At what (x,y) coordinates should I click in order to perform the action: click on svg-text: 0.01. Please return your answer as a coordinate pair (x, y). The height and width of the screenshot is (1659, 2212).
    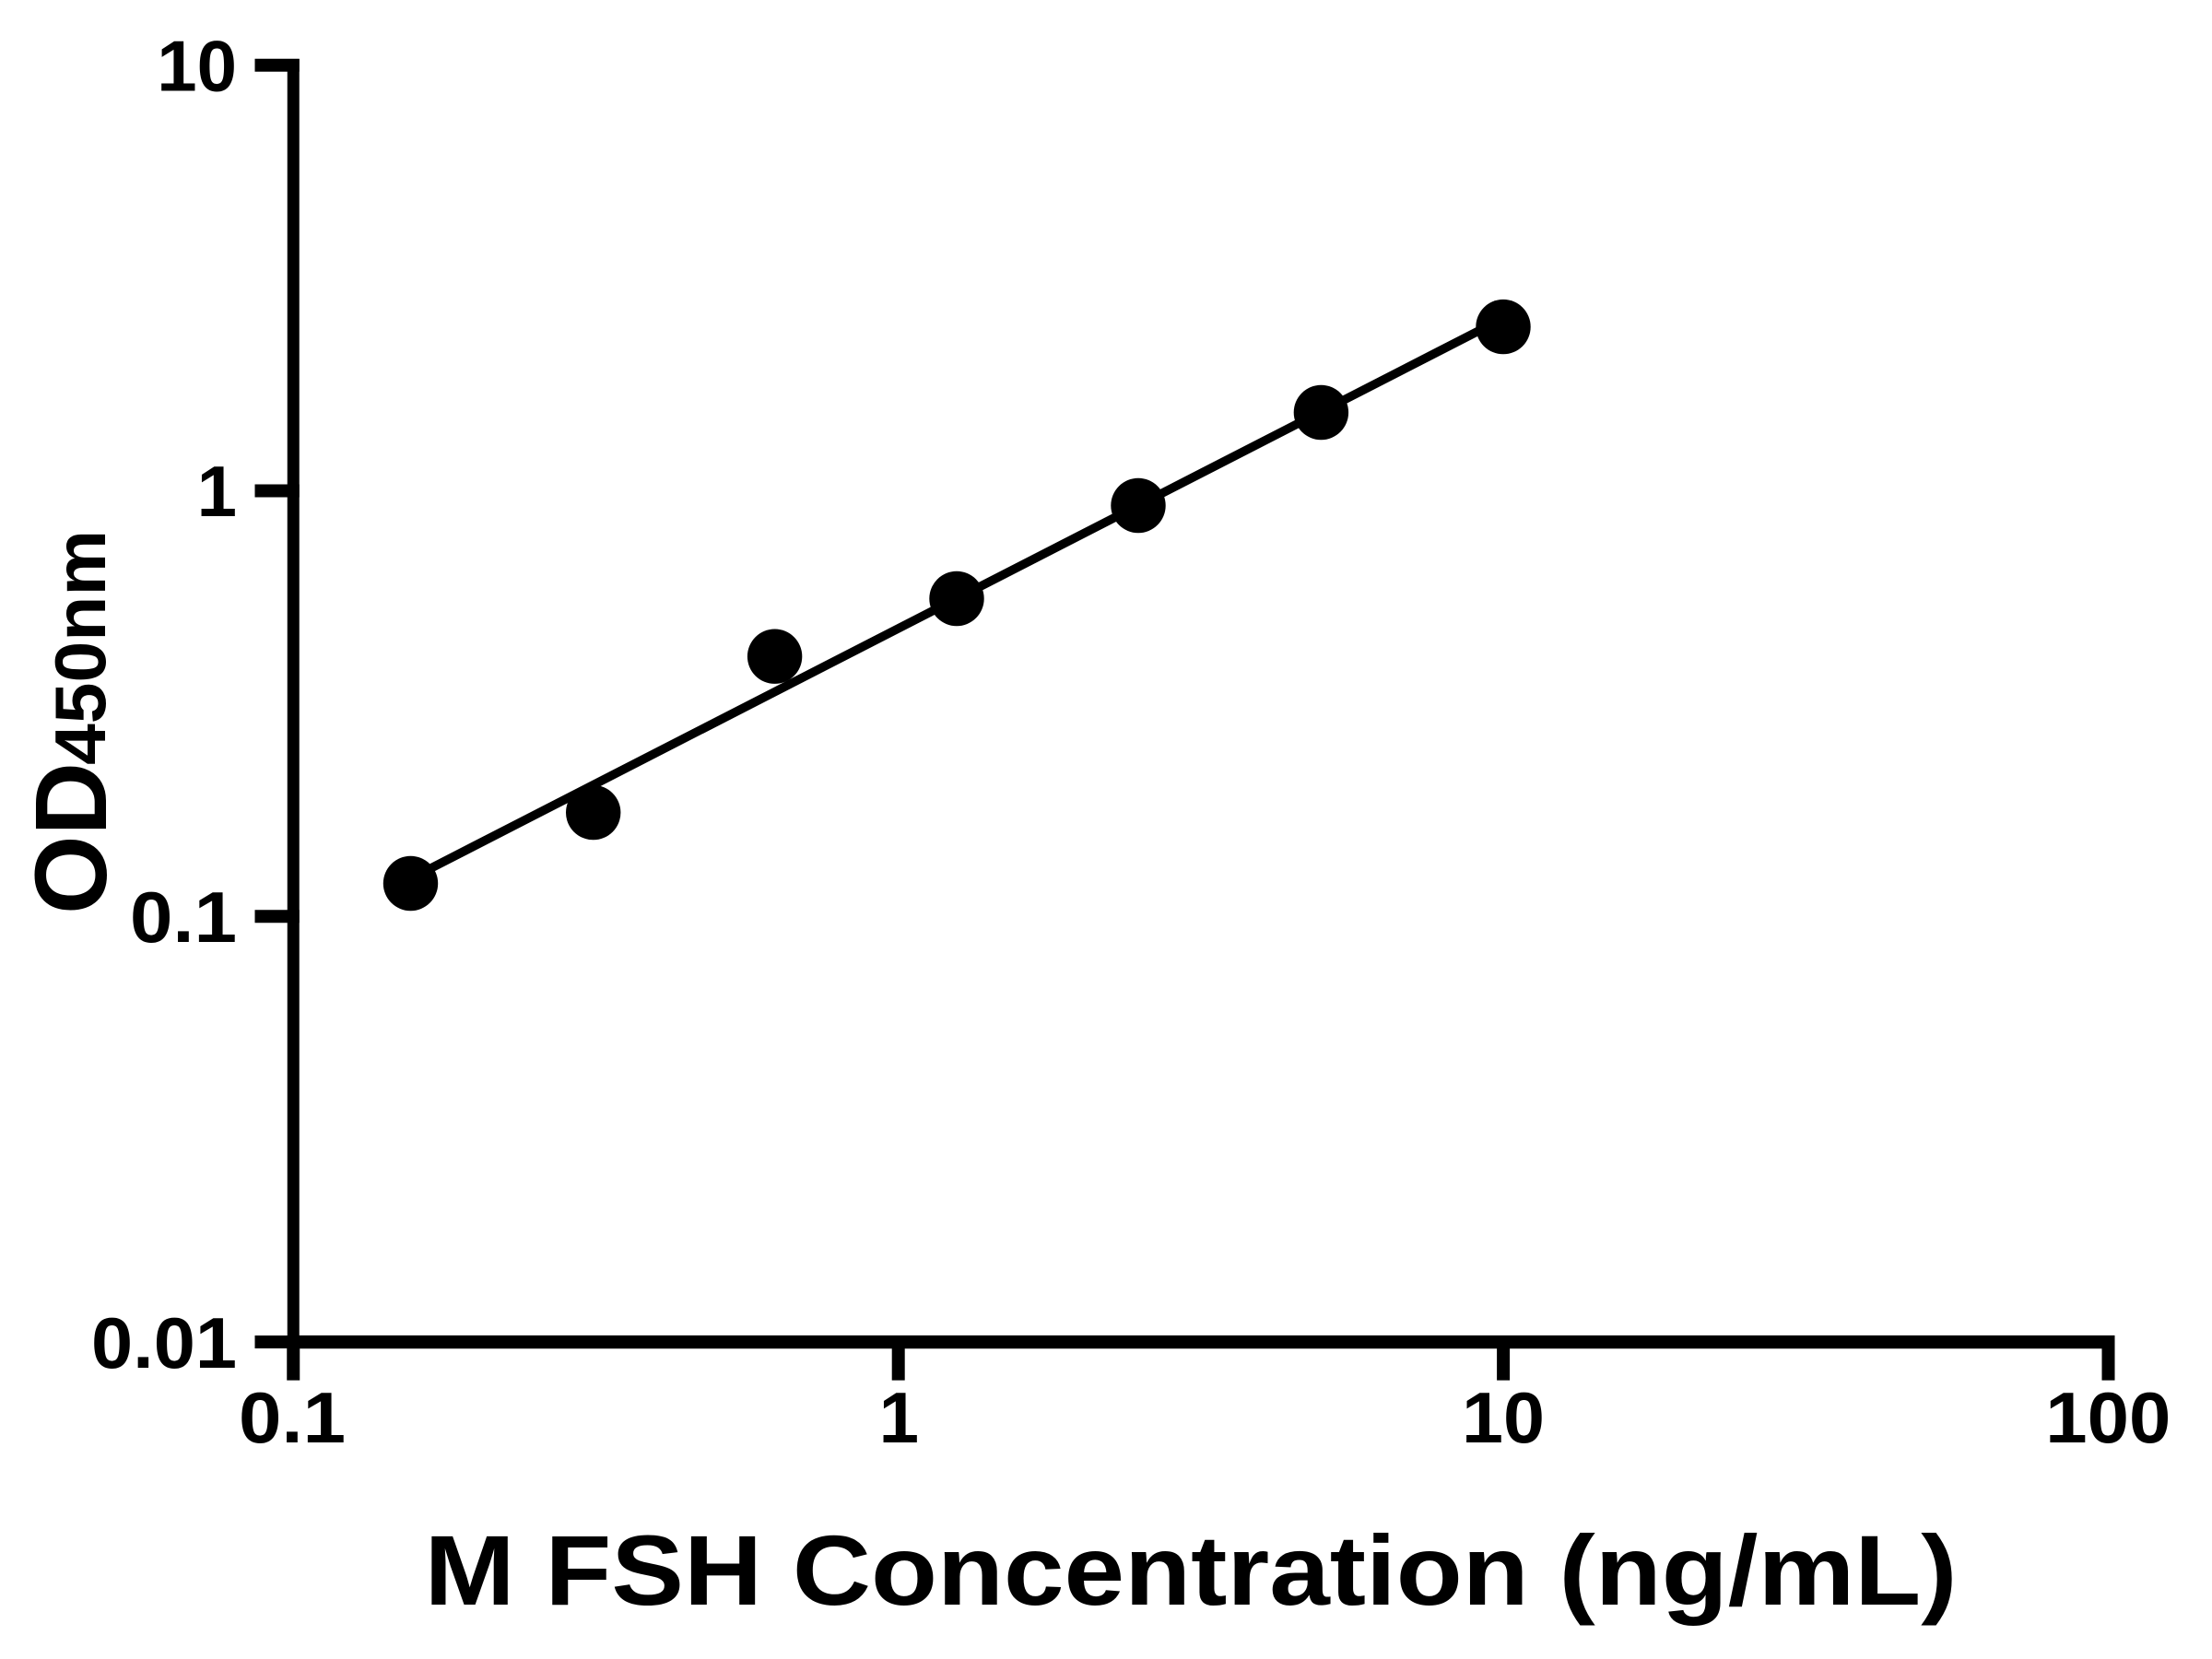
    Looking at the image, I should click on (164, 1342).